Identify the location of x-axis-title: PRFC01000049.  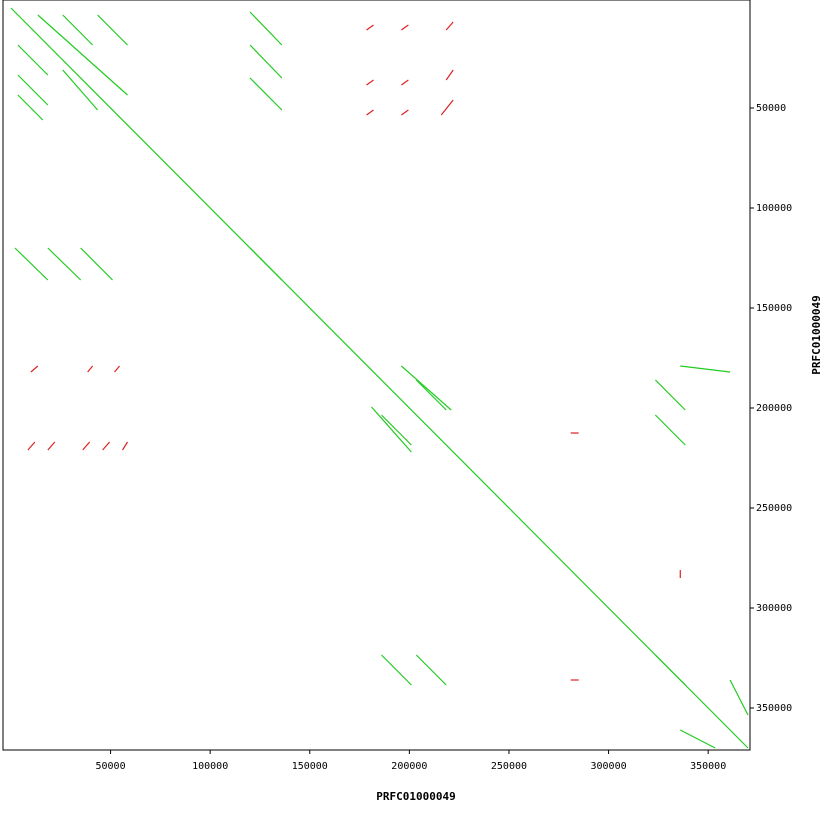
(415, 796).